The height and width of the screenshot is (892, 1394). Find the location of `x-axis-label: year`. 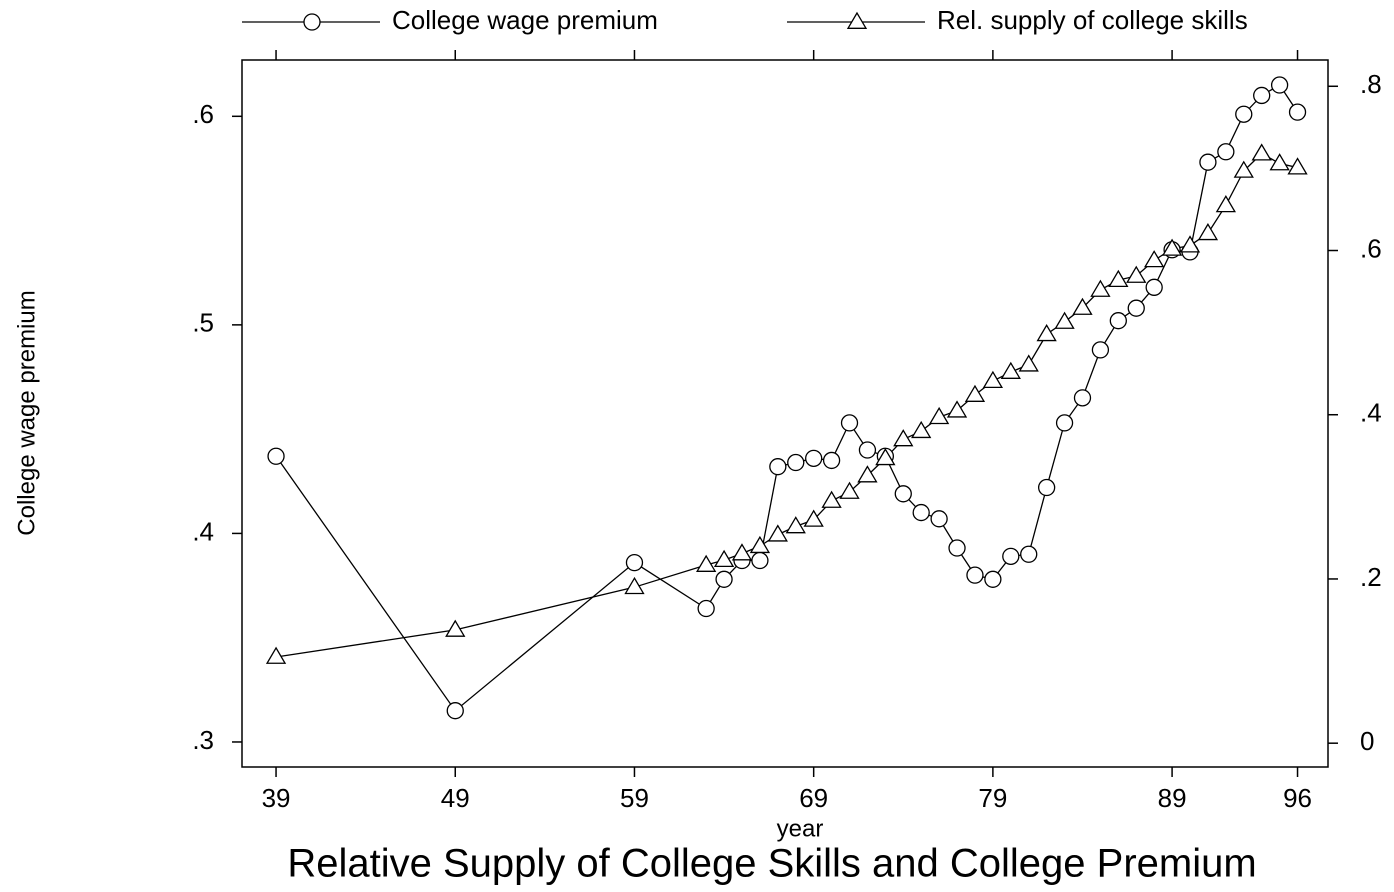

x-axis-label: year is located at coordinates (800, 828).